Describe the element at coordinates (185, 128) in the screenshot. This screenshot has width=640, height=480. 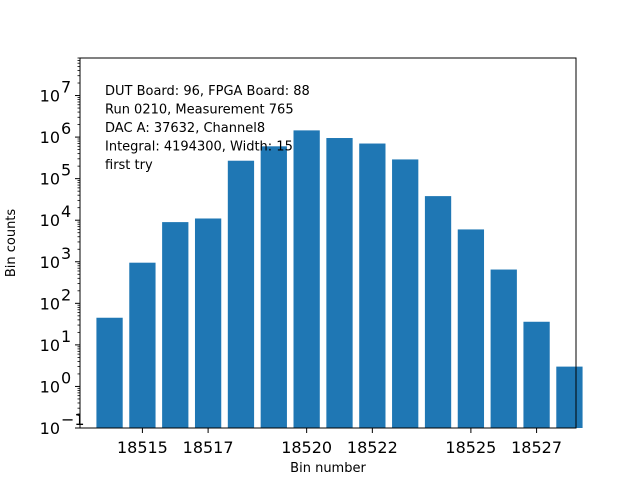
I see `info-line: DAC A: 37632, Channel8` at that location.